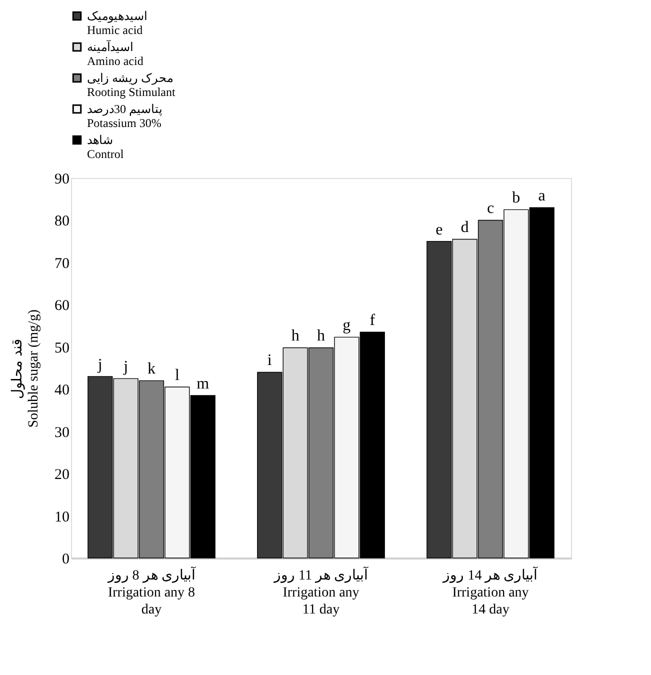 This screenshot has height=675, width=651. Describe the element at coordinates (62, 517) in the screenshot. I see `y-tick-label: 10` at that location.